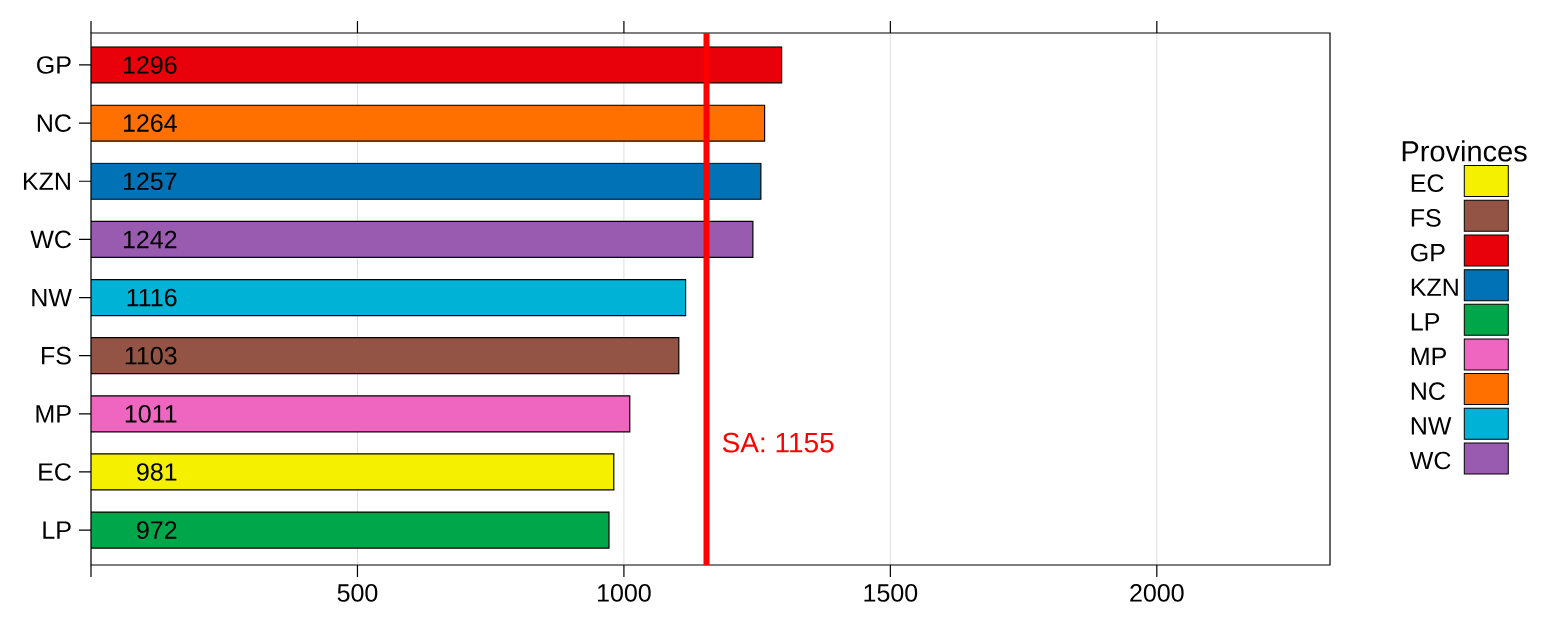  I want to click on data-label: 1103, so click(151, 355).